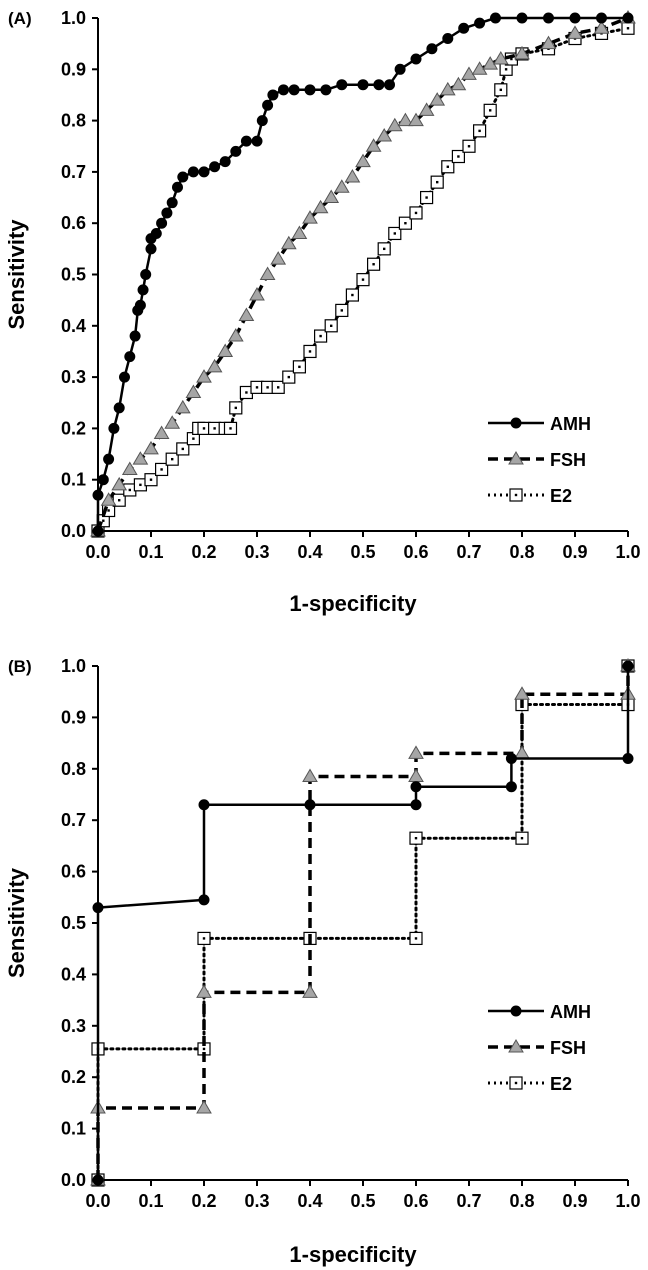 This screenshot has height=1270, width=648. Describe the element at coordinates (73, 1077) in the screenshot. I see `y-tick-label: 0.2` at that location.